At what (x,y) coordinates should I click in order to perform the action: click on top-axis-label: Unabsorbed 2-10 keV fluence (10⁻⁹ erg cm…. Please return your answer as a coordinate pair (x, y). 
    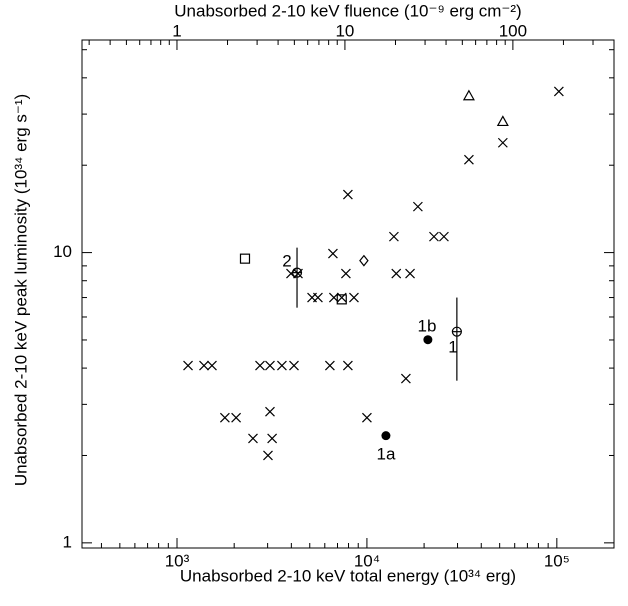
    Looking at the image, I should click on (347, 10).